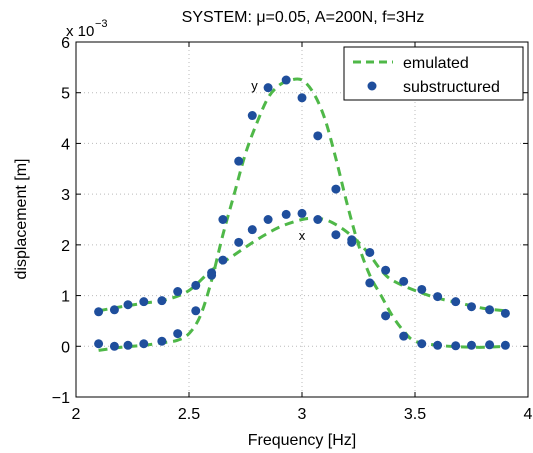 This screenshot has width=533, height=453. What do you see at coordinates (101, 24) in the screenshot?
I see `y-multiplier-exponent: −3` at bounding box center [101, 24].